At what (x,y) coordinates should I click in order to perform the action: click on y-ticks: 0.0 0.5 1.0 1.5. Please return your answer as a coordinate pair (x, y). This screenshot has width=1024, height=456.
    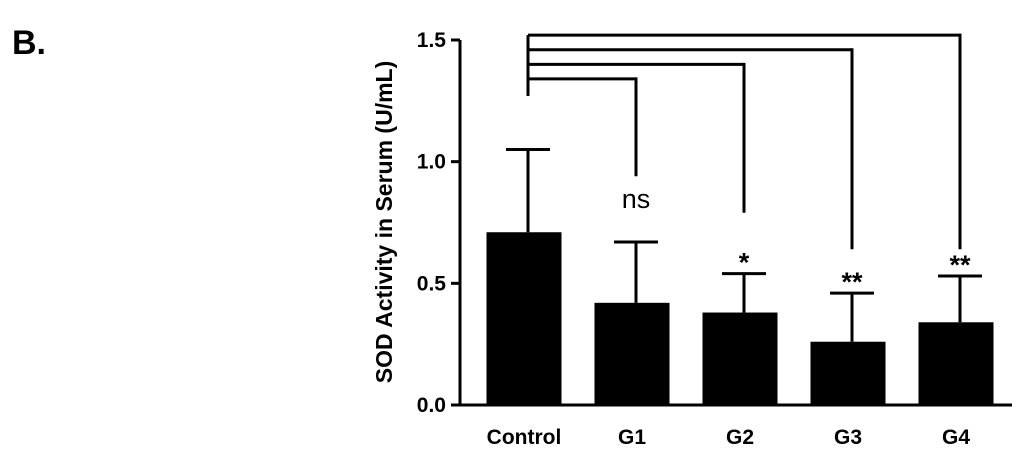
    Looking at the image, I should click on (438, 223).